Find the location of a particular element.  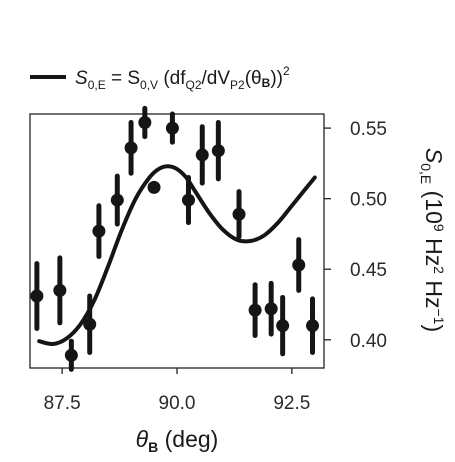

x-tick-label: 92.5 is located at coordinates (291, 403).